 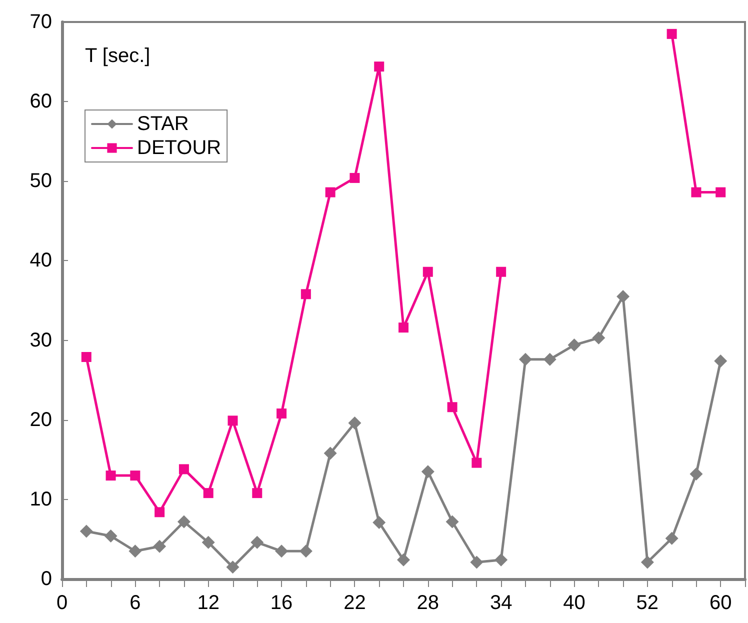 I want to click on y-tick-label: 50, so click(x=41, y=181).